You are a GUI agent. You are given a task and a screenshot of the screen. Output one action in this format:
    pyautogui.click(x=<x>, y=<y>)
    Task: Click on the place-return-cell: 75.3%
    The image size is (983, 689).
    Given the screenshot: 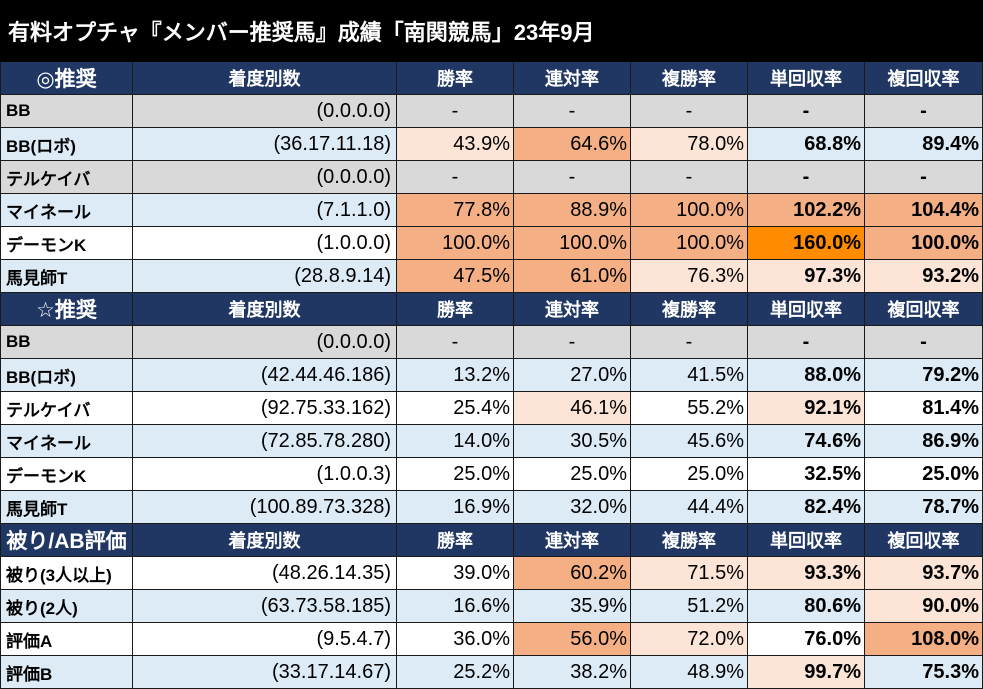 What is the action you would take?
    pyautogui.click(x=924, y=672)
    